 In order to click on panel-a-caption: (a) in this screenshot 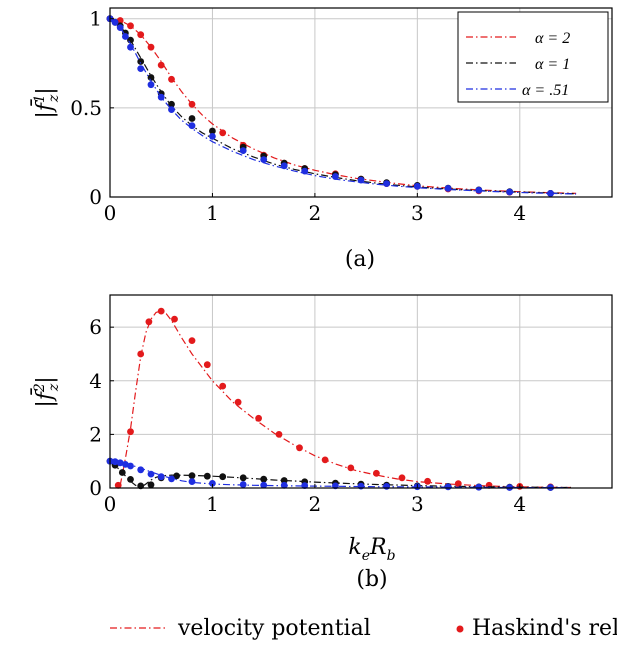, I will do `click(360, 259)`.